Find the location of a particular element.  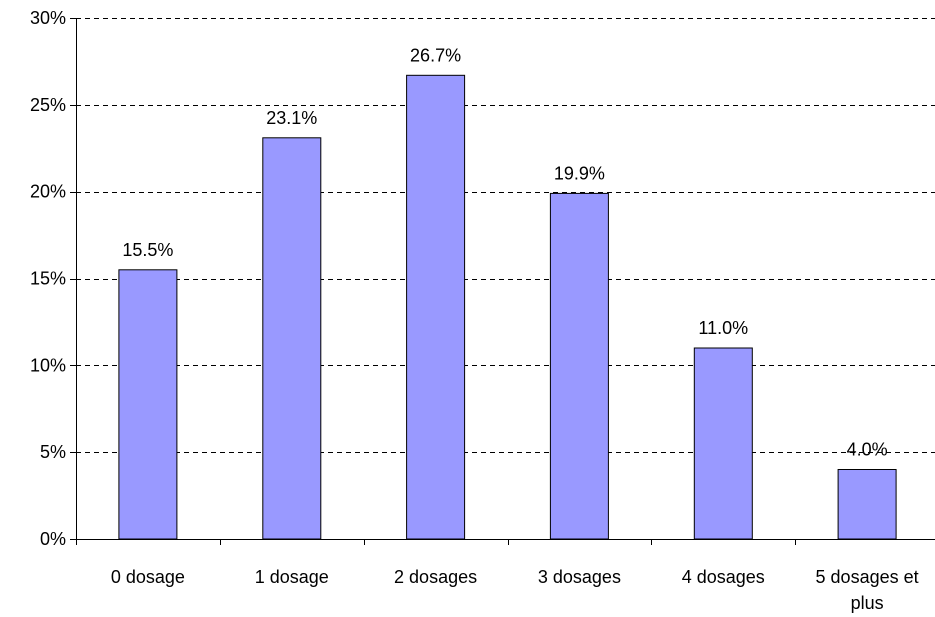

data-label: 4.0% is located at coordinates (867, 450).